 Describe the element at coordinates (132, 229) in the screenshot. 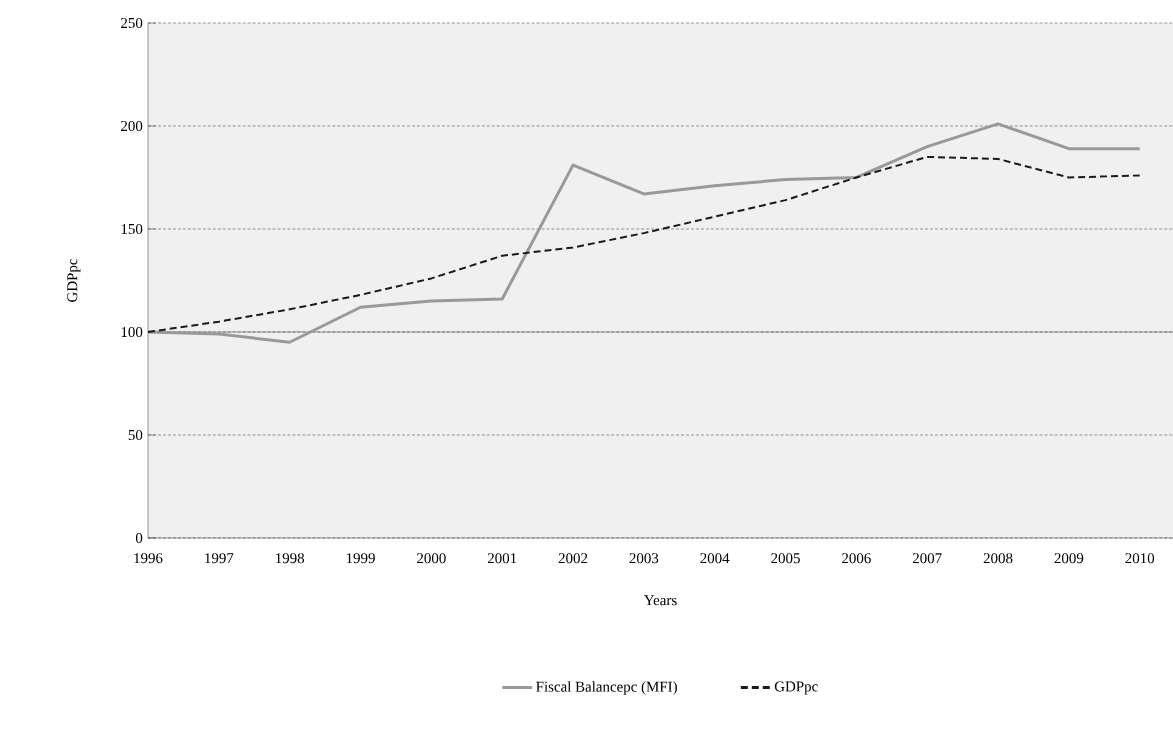

I see `y-tick-label: 150` at that location.